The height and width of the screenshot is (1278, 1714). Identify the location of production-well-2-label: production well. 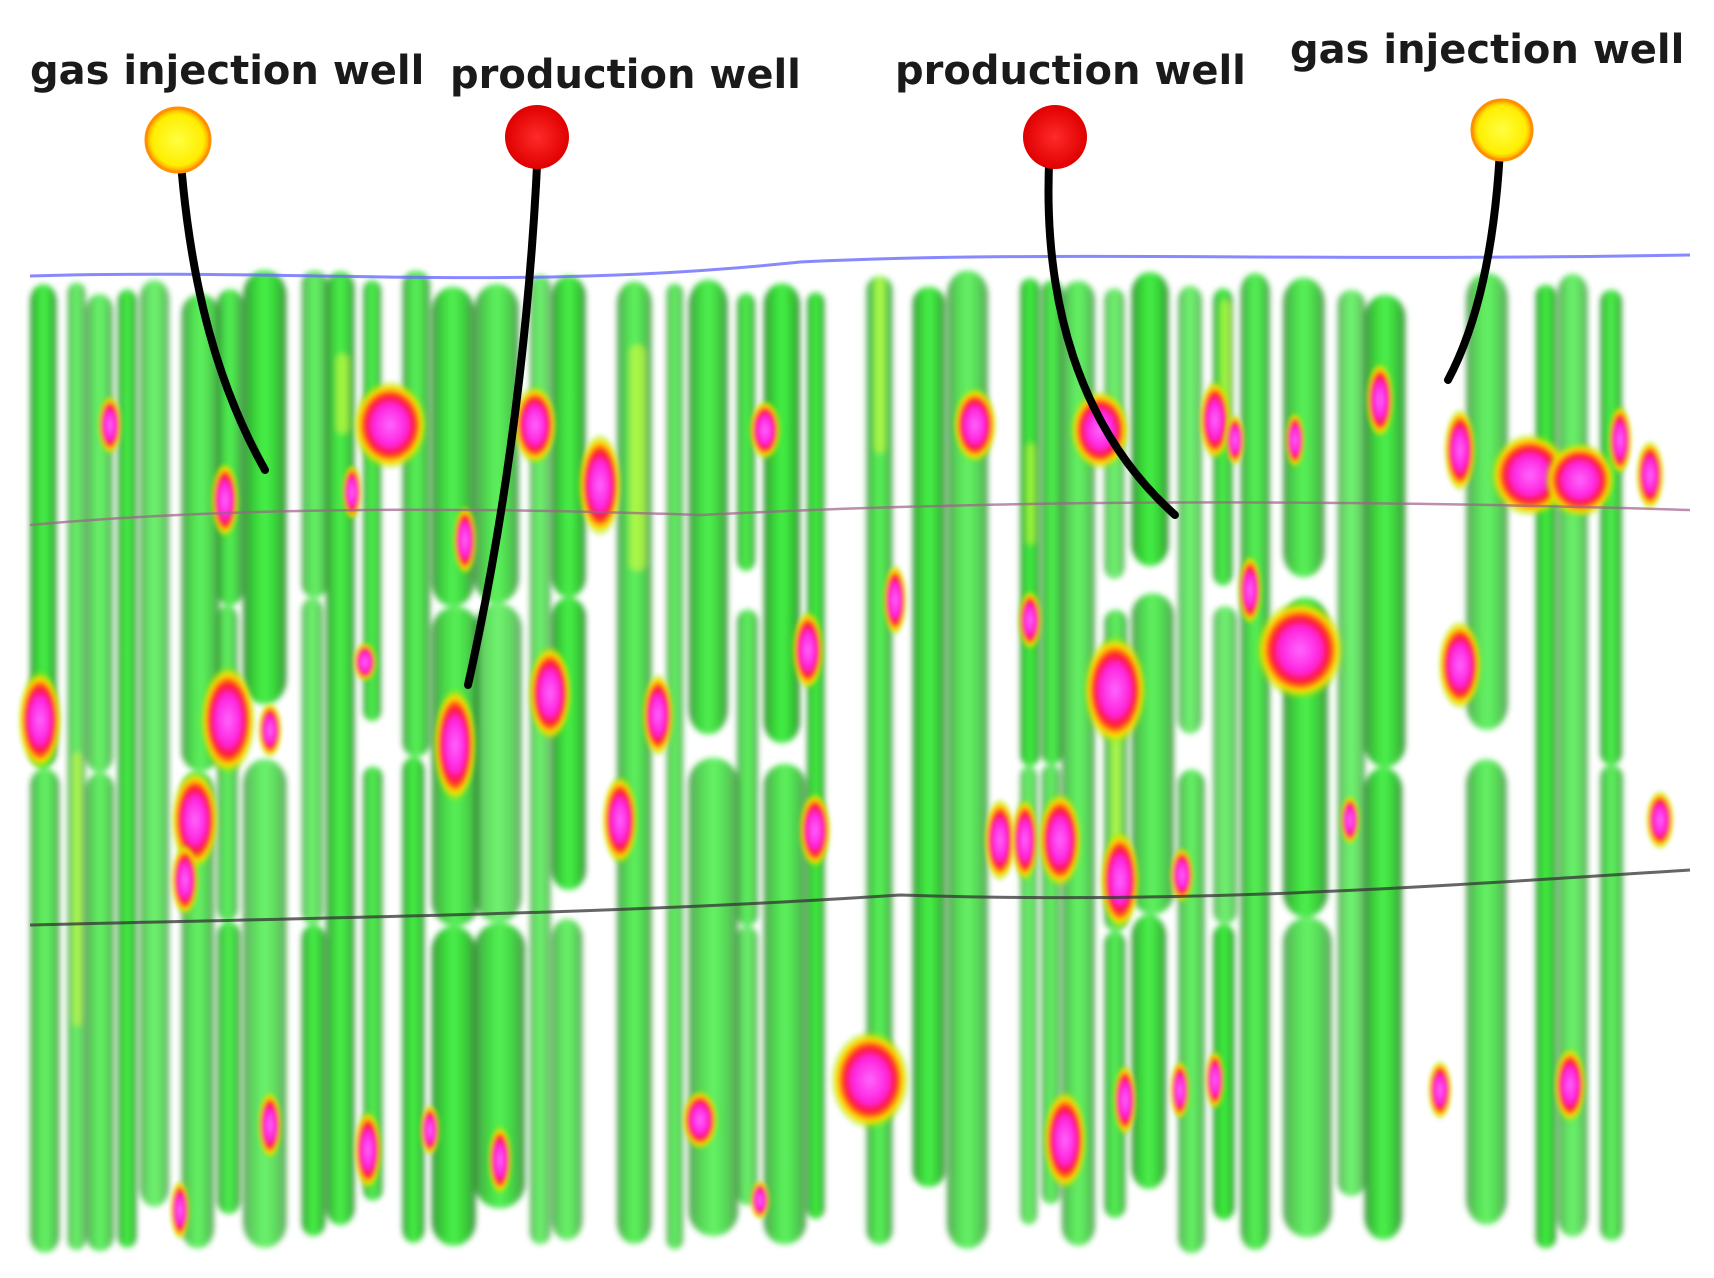
(1070, 71).